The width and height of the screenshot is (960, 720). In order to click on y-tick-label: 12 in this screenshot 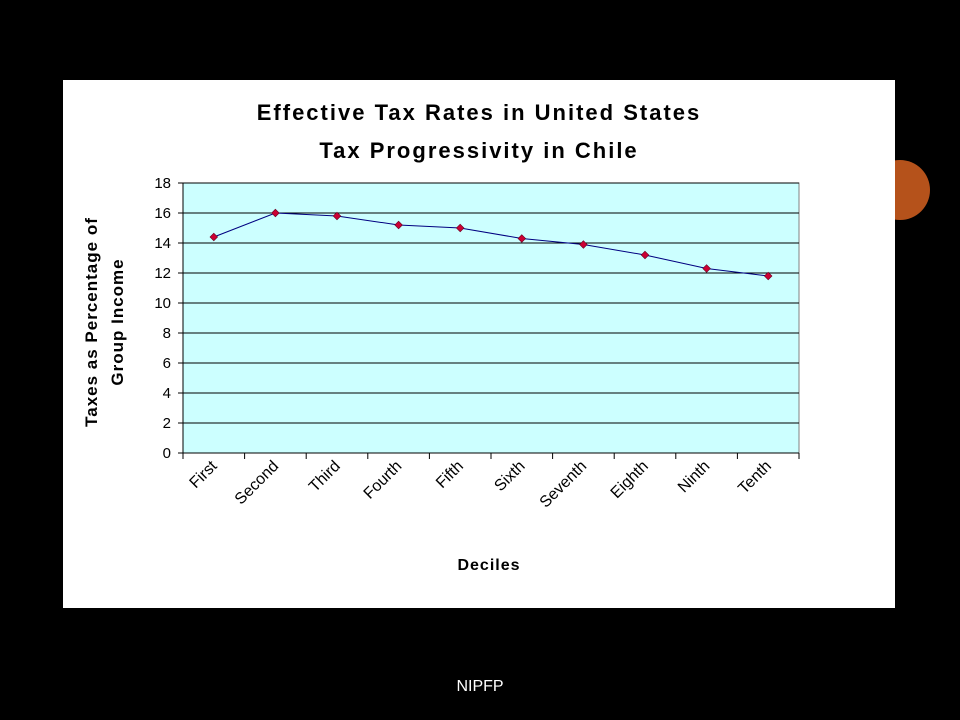, I will do `click(162, 273)`.